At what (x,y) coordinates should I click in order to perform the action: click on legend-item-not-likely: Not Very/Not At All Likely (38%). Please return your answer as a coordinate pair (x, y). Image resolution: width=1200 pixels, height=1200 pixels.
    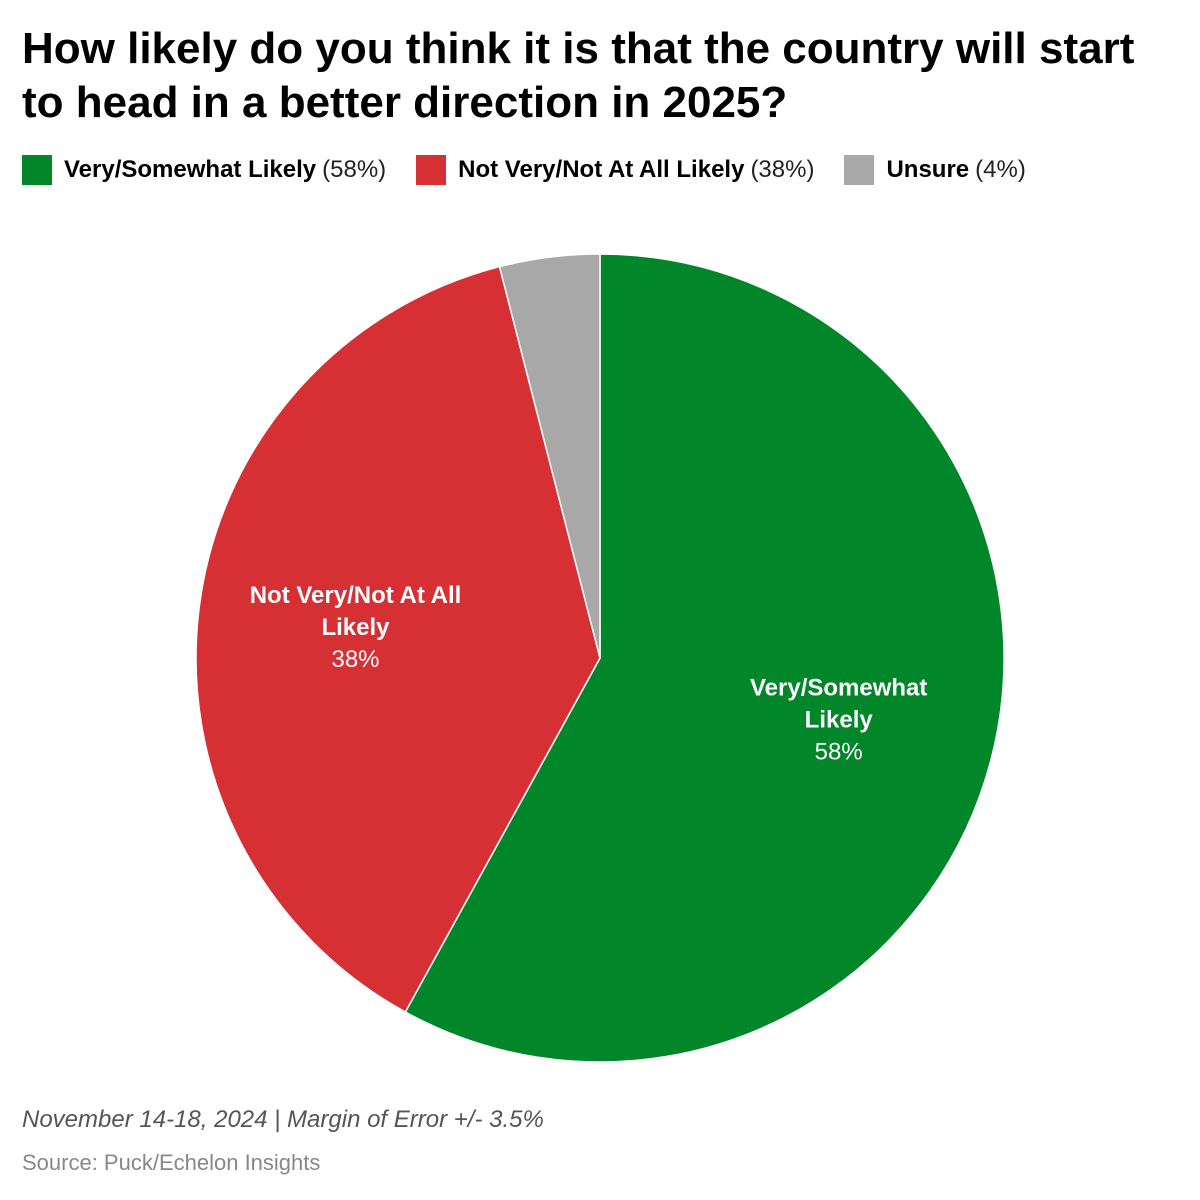
    Looking at the image, I should click on (615, 170).